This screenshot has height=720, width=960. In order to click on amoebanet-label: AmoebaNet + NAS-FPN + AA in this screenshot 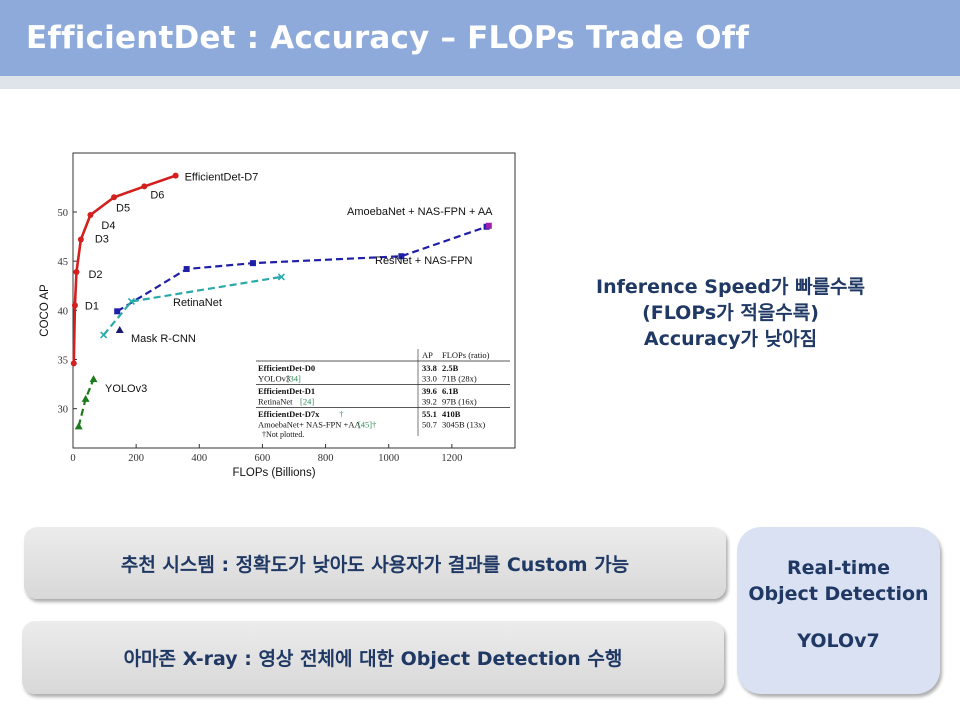, I will do `click(420, 212)`.